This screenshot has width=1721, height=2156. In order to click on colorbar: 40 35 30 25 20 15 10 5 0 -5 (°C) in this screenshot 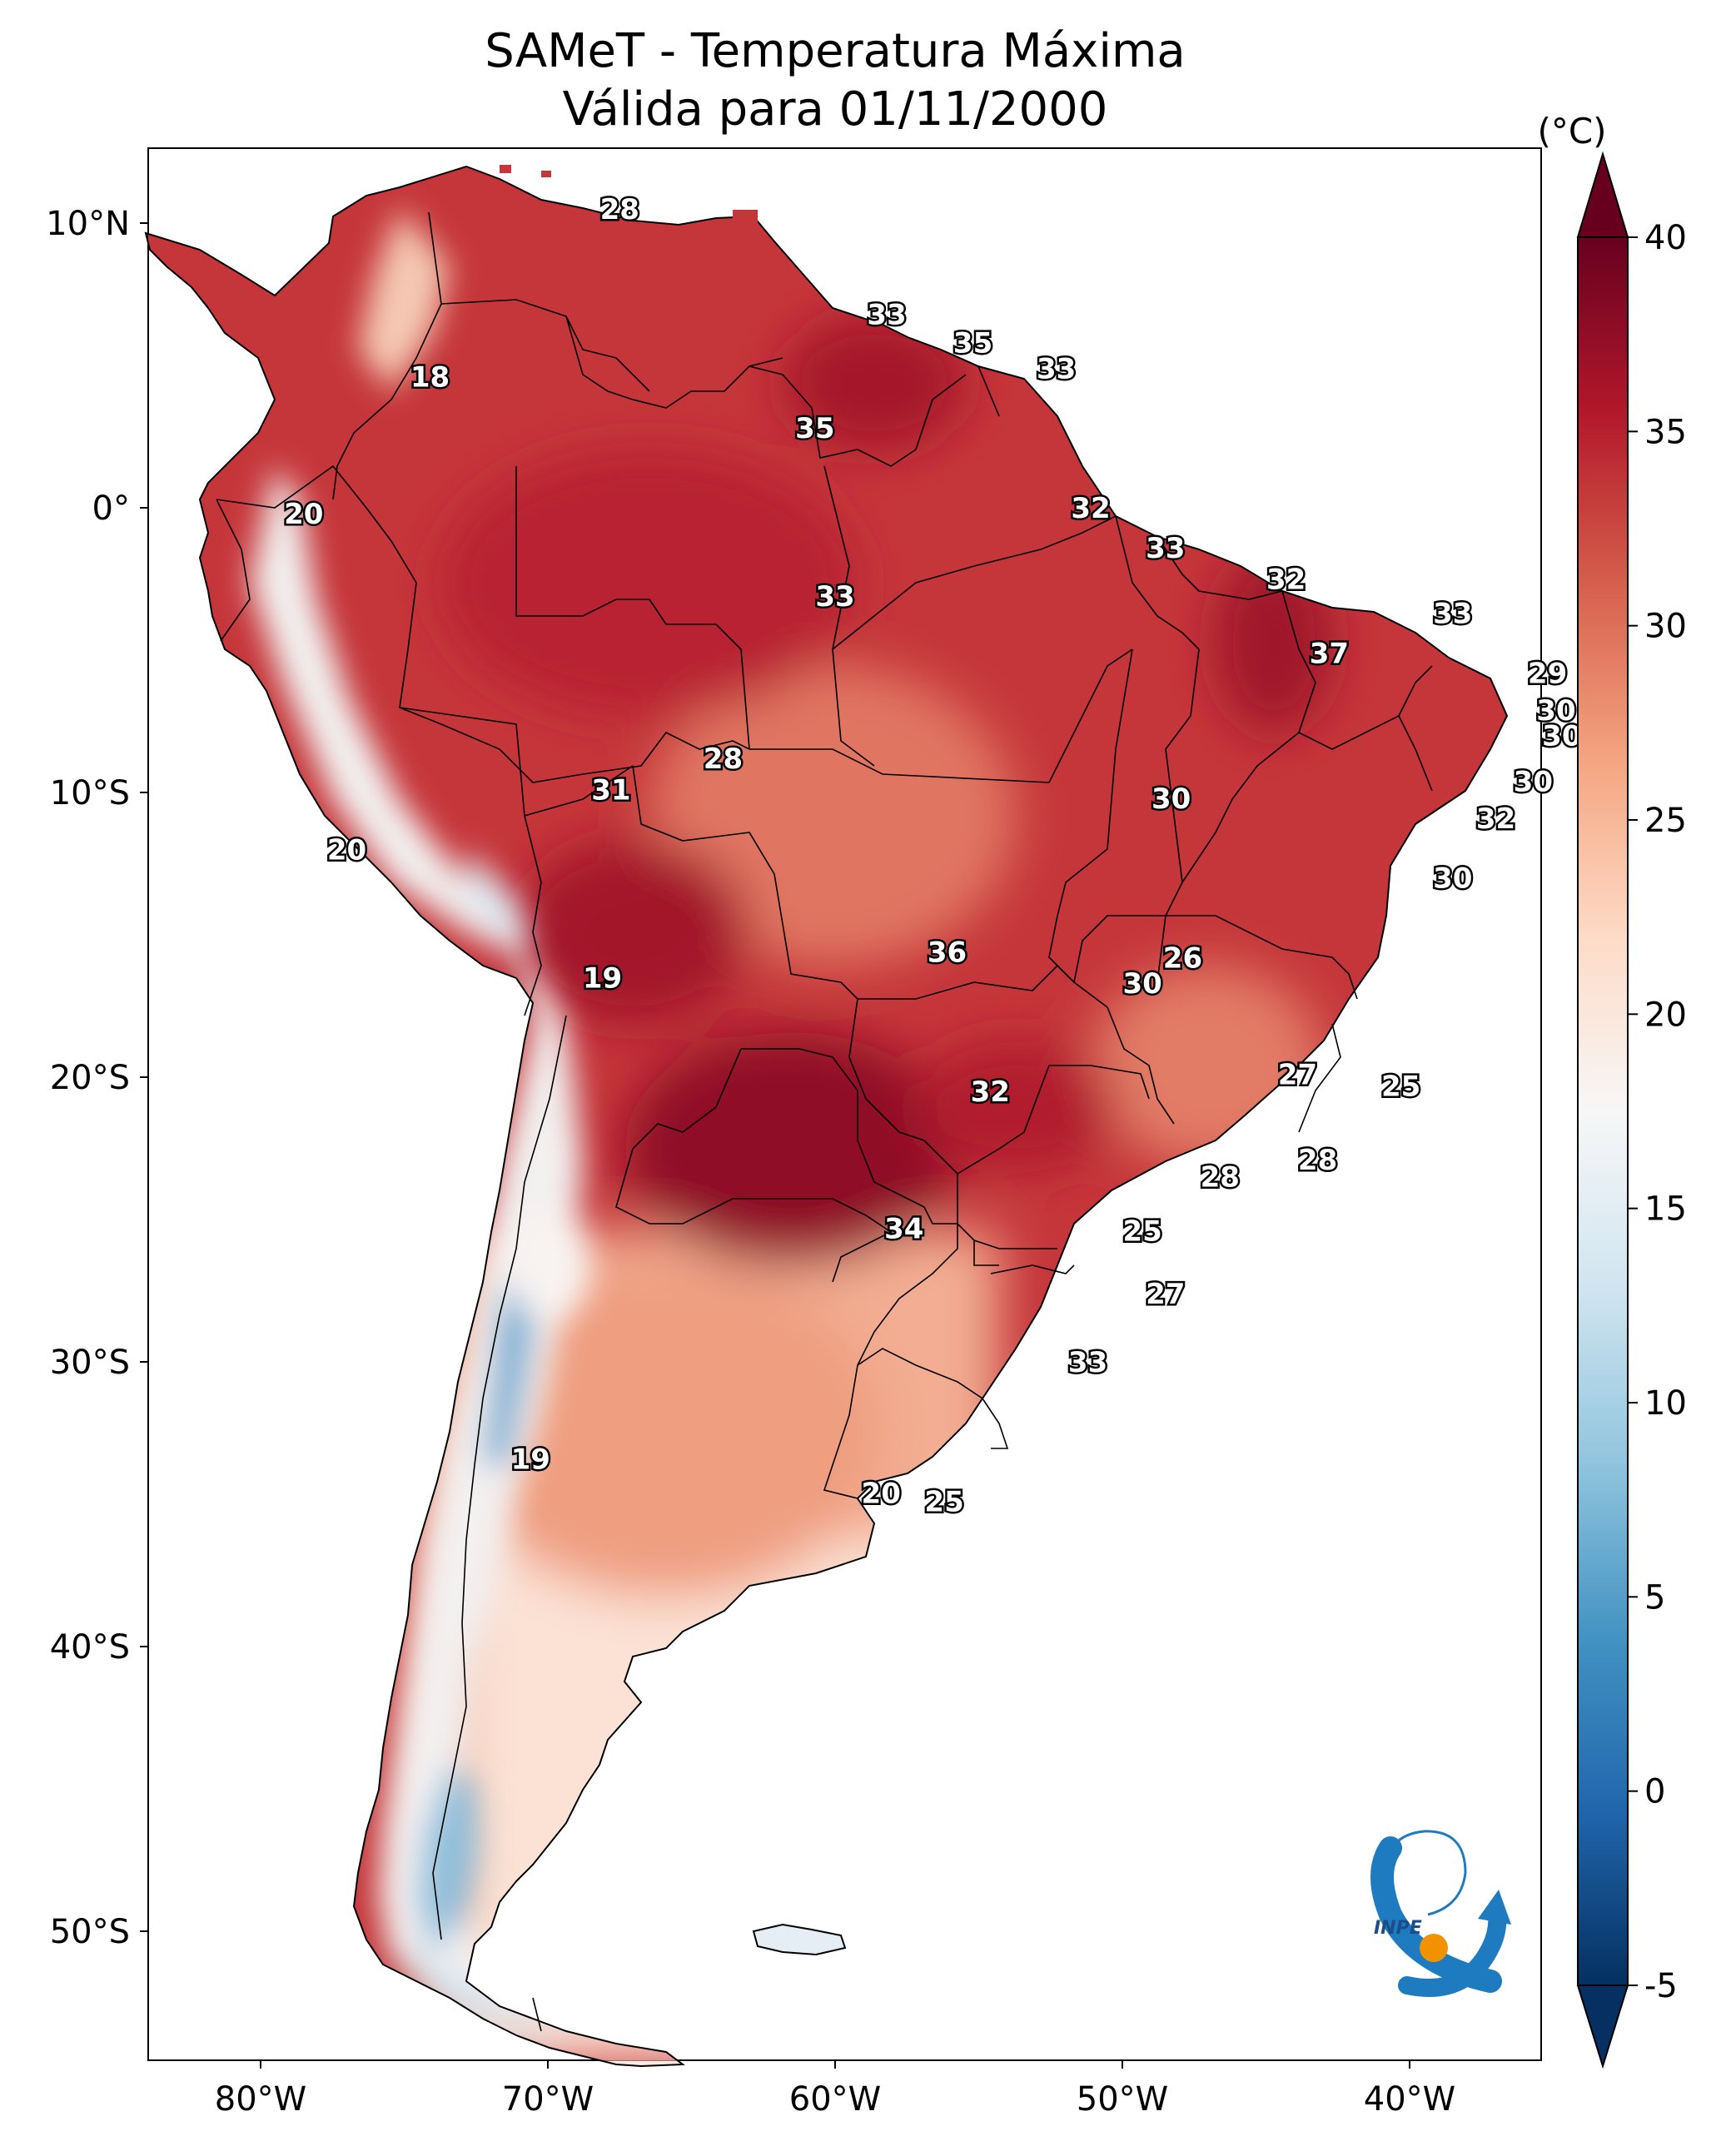, I will do `click(1612, 1090)`.